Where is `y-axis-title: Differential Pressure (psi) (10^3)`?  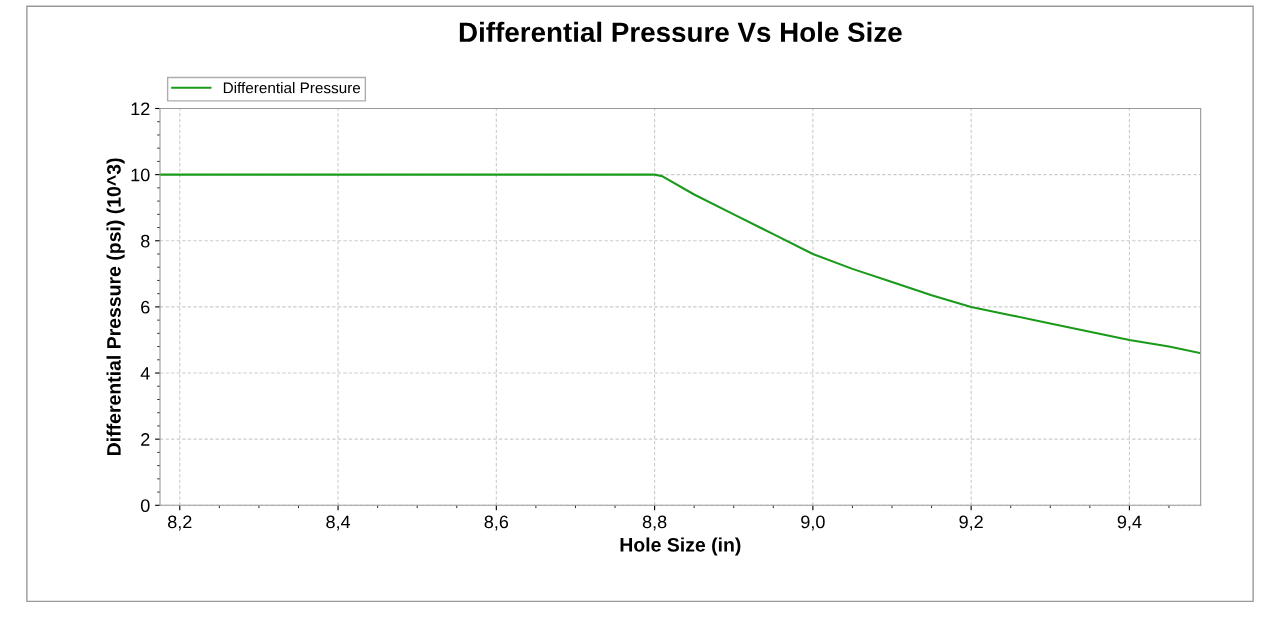 y-axis-title: Differential Pressure (psi) (10^3) is located at coordinates (115, 306).